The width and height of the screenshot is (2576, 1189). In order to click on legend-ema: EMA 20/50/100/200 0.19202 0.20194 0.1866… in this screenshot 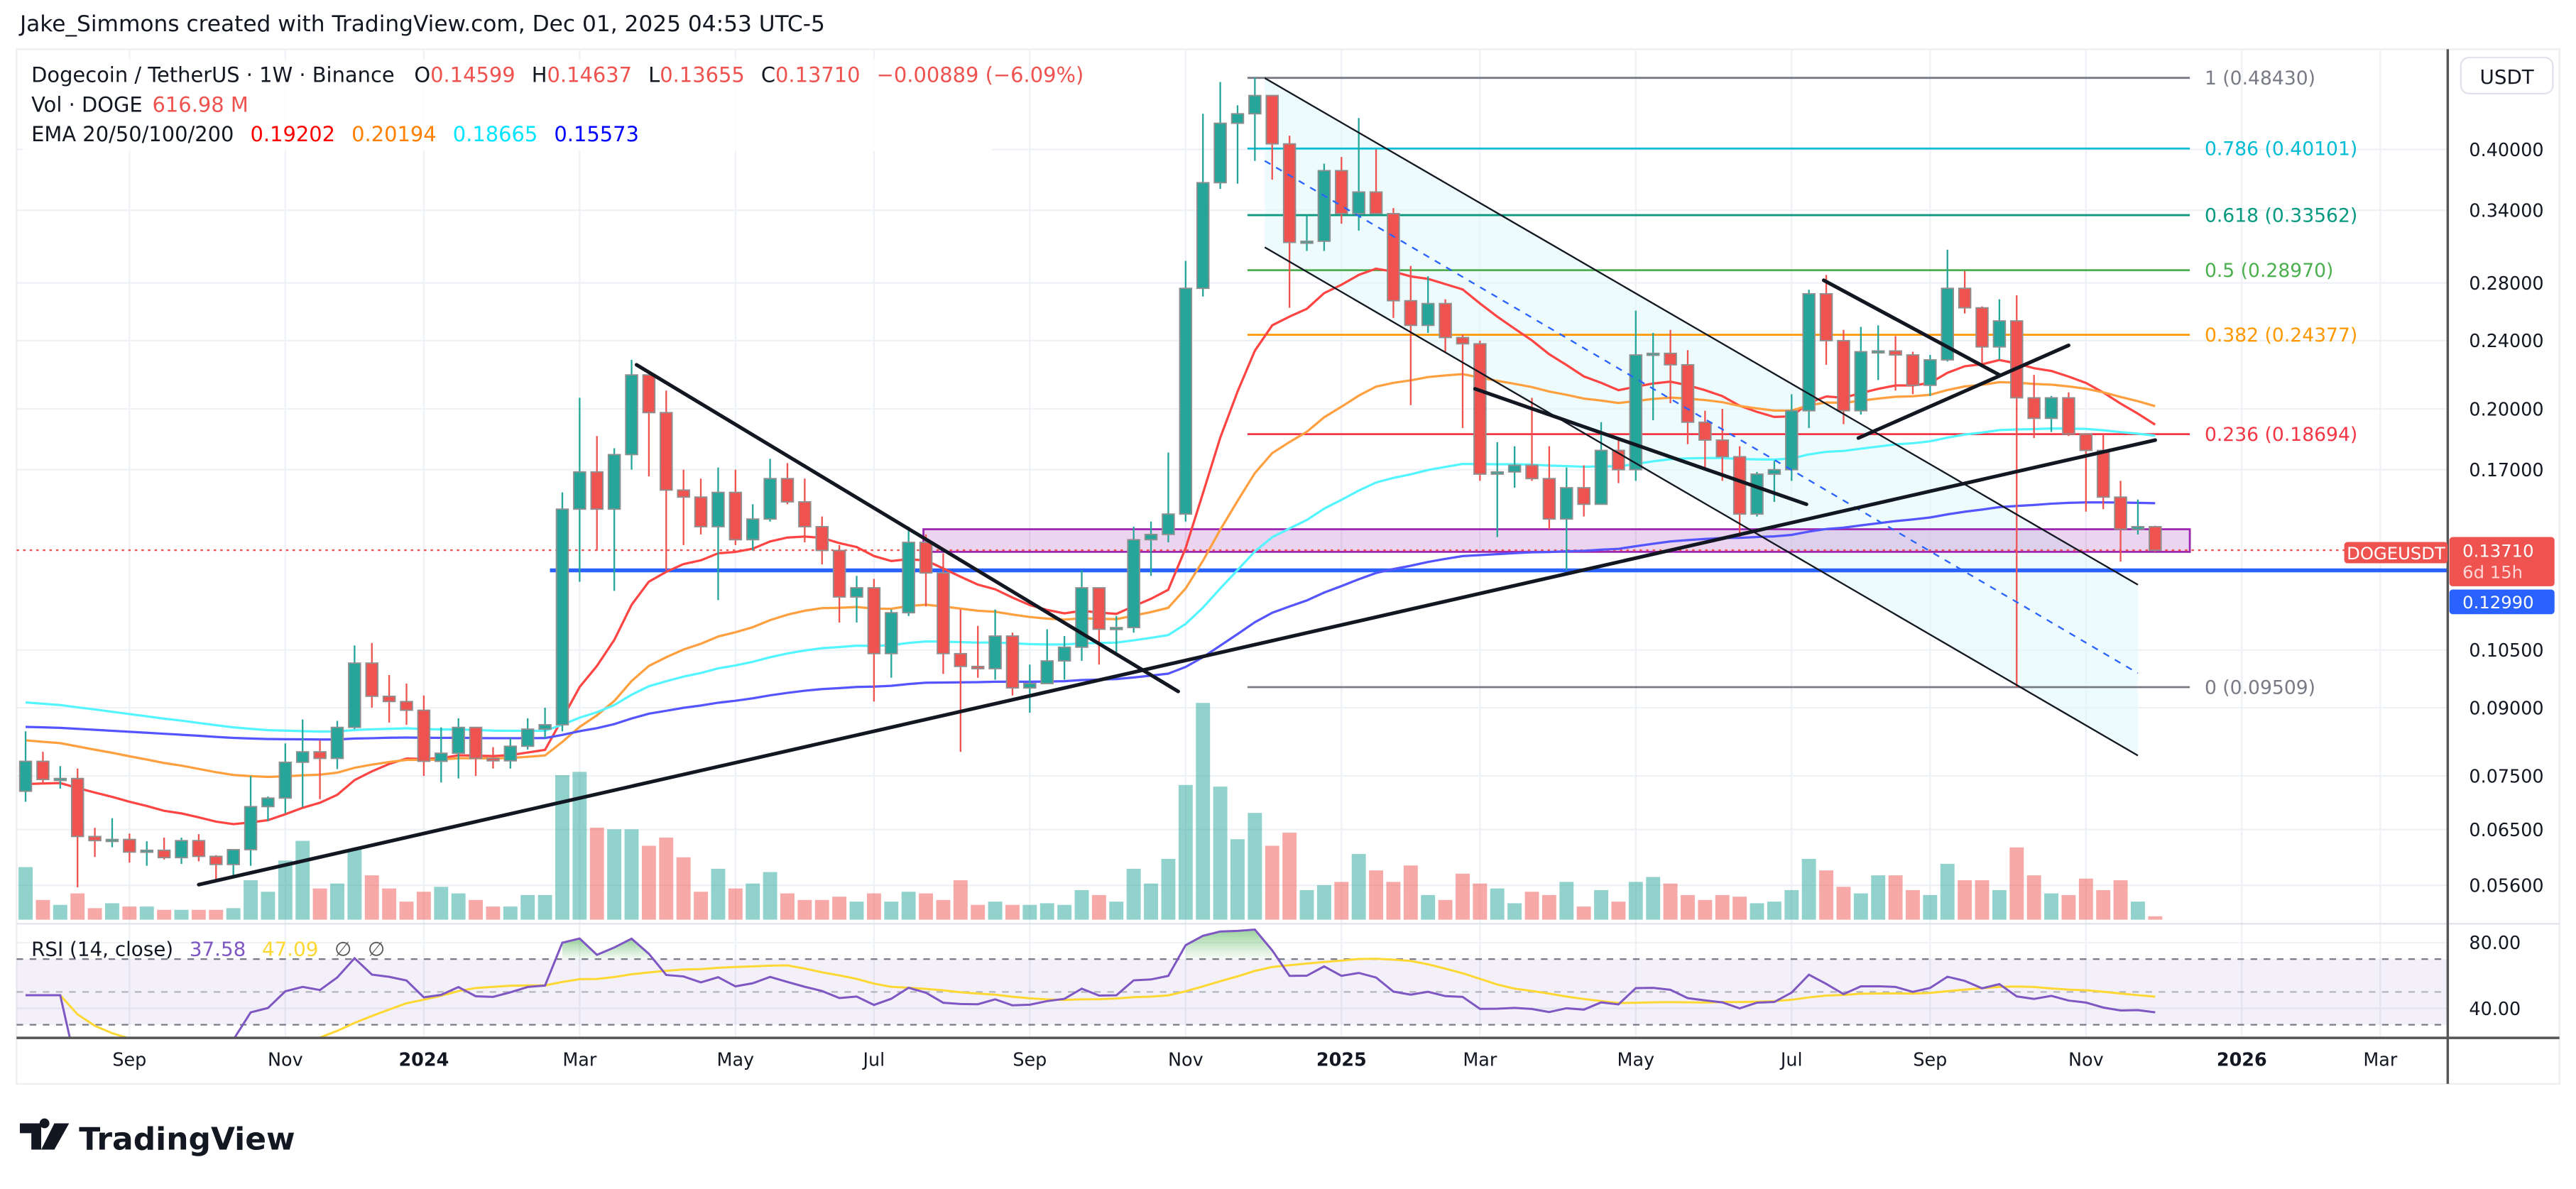, I will do `click(335, 134)`.